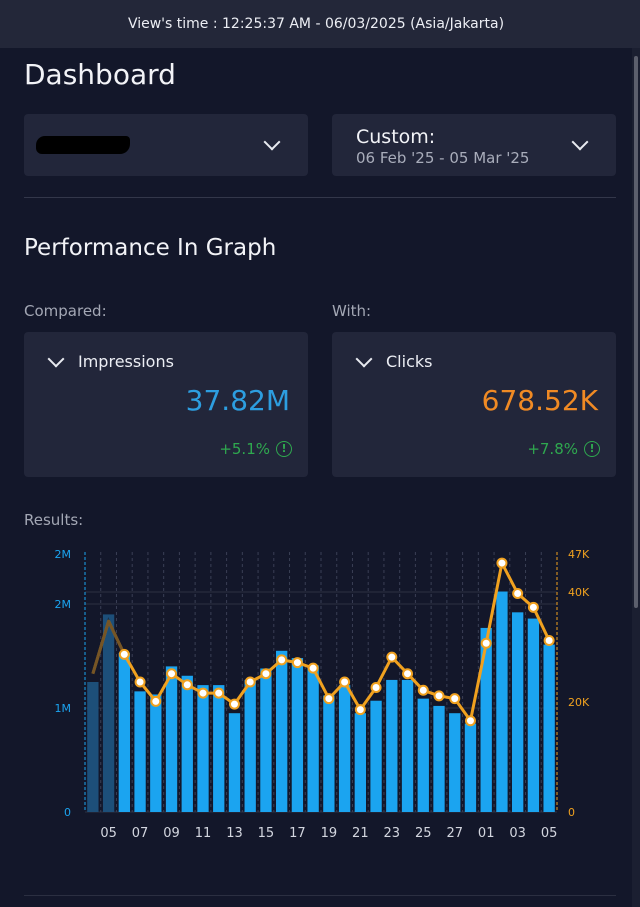  What do you see at coordinates (579, 702) in the screenshot?
I see `y-right-tick-label: 20K` at bounding box center [579, 702].